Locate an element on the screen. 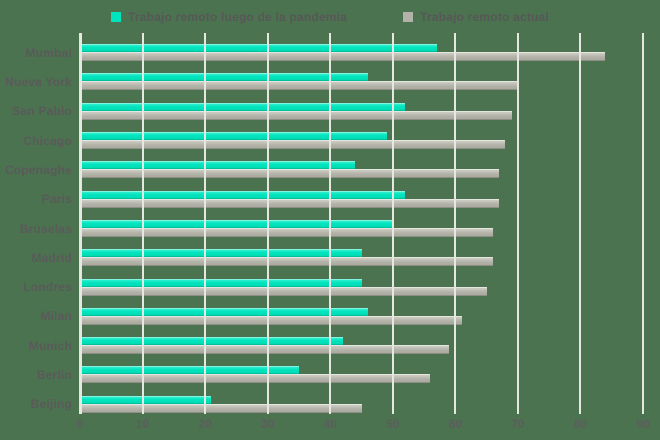  bar-post-pandemic-san-pablo is located at coordinates (243, 106).